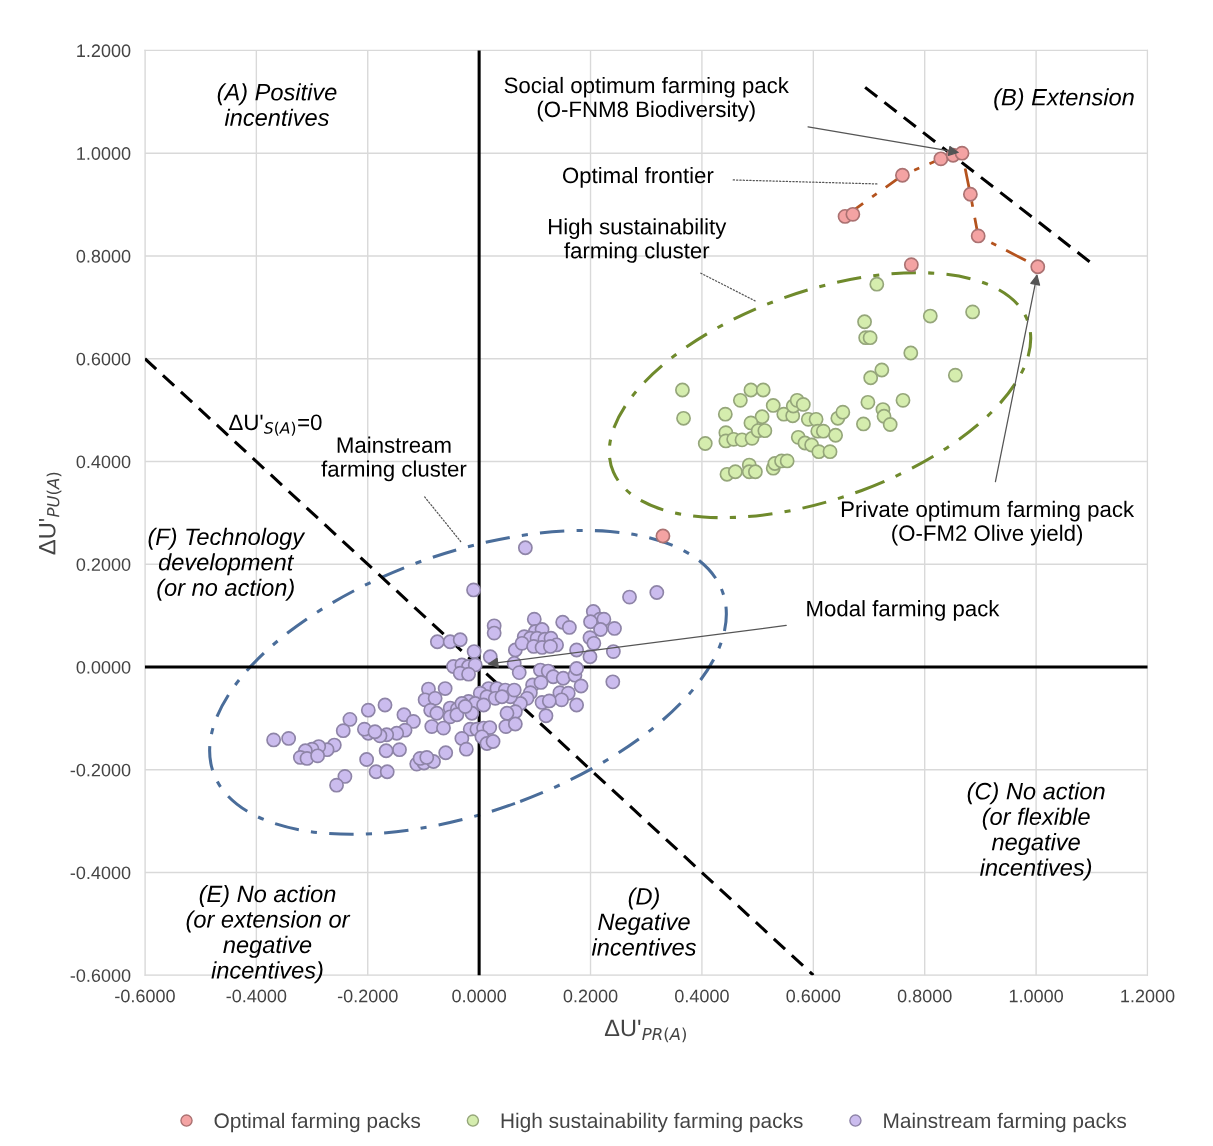 The height and width of the screenshot is (1146, 1213). What do you see at coordinates (638, 177) in the screenshot?
I see `annotation: Optimal frontier` at bounding box center [638, 177].